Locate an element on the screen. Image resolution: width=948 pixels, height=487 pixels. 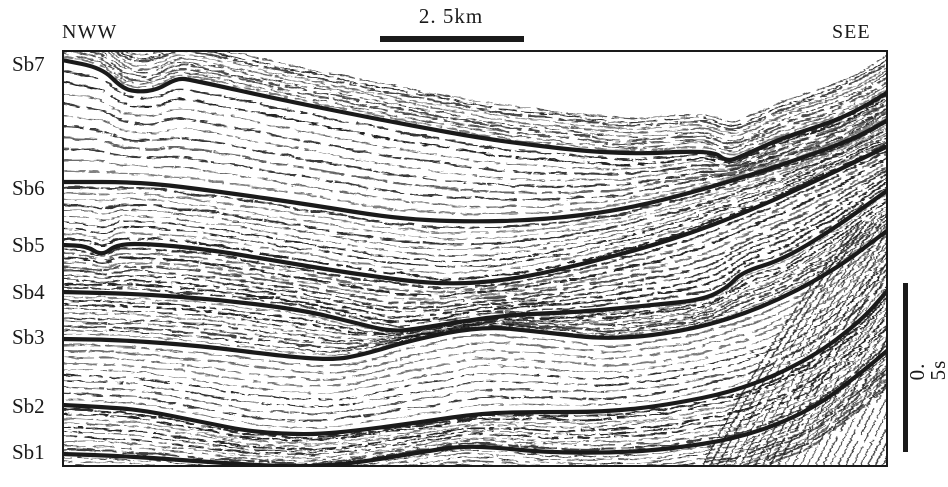
direction-right-label: SEE is located at coordinates (851, 32).